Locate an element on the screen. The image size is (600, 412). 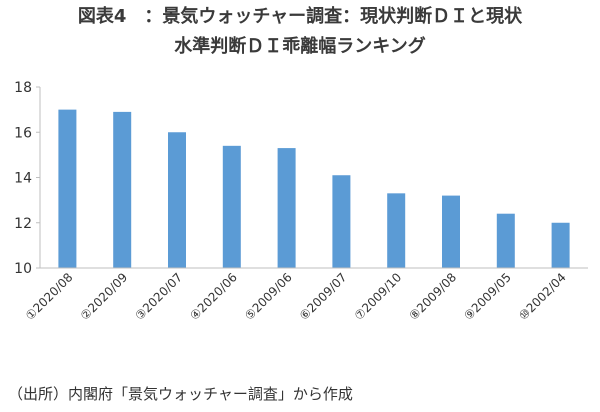
chart-title-line-1: 図表4 ：景気ウォッチャー調査：現状判断ＤＩと現状 is located at coordinates (300, 16).